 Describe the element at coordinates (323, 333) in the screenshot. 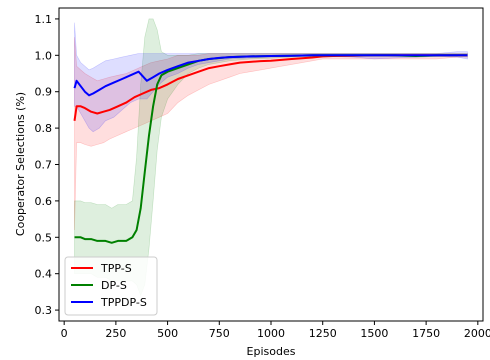

I see `x-tick-label: 1250` at that location.